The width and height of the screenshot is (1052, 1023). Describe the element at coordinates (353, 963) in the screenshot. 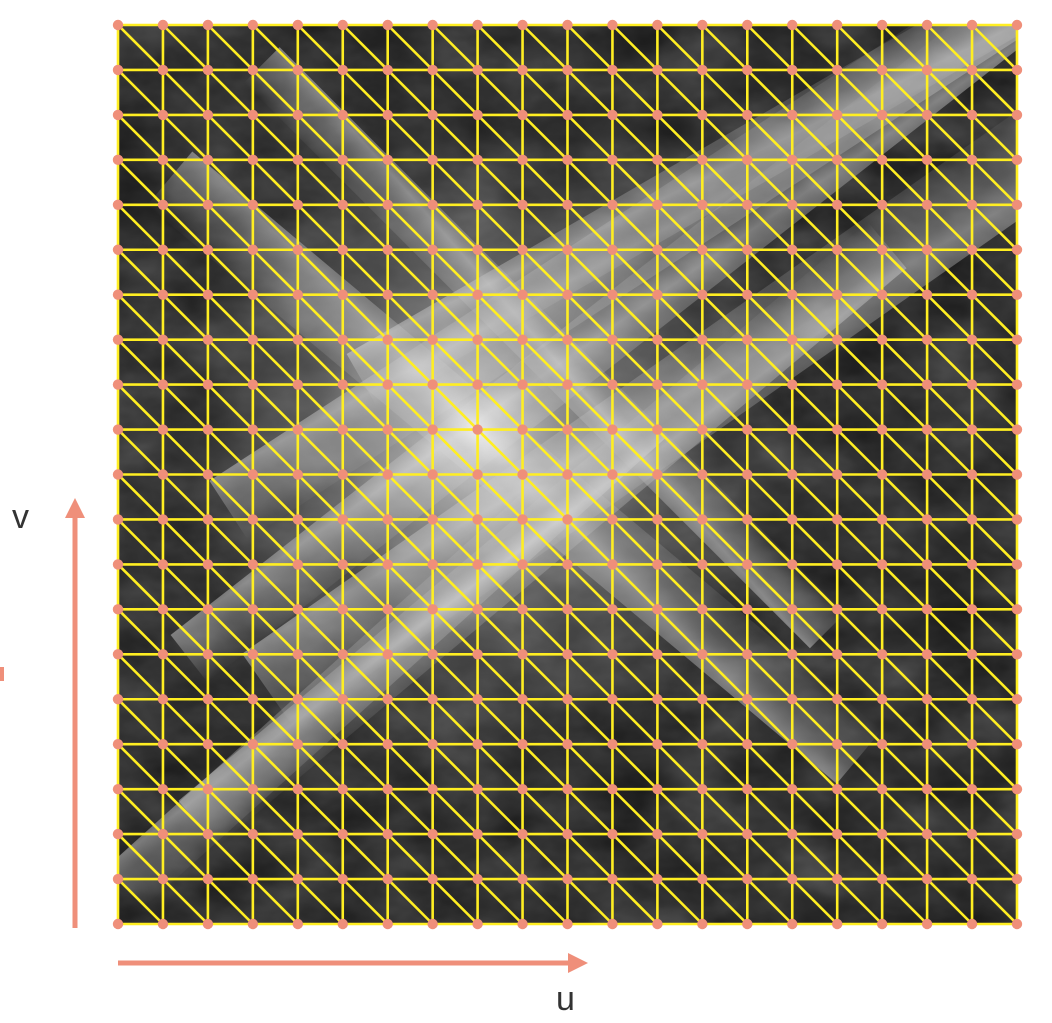

I see `u-axis-arrow` at that location.